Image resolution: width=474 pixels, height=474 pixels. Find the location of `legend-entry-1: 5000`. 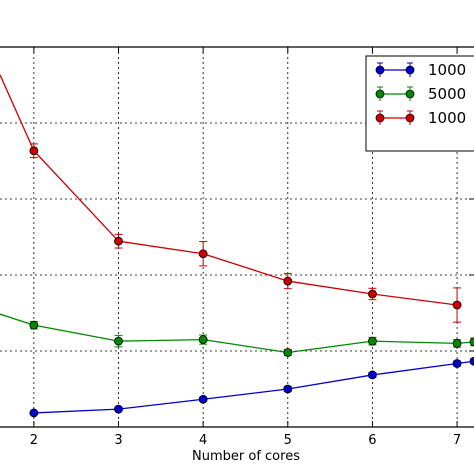

legend-entry-1: 5000 is located at coordinates (420, 94).